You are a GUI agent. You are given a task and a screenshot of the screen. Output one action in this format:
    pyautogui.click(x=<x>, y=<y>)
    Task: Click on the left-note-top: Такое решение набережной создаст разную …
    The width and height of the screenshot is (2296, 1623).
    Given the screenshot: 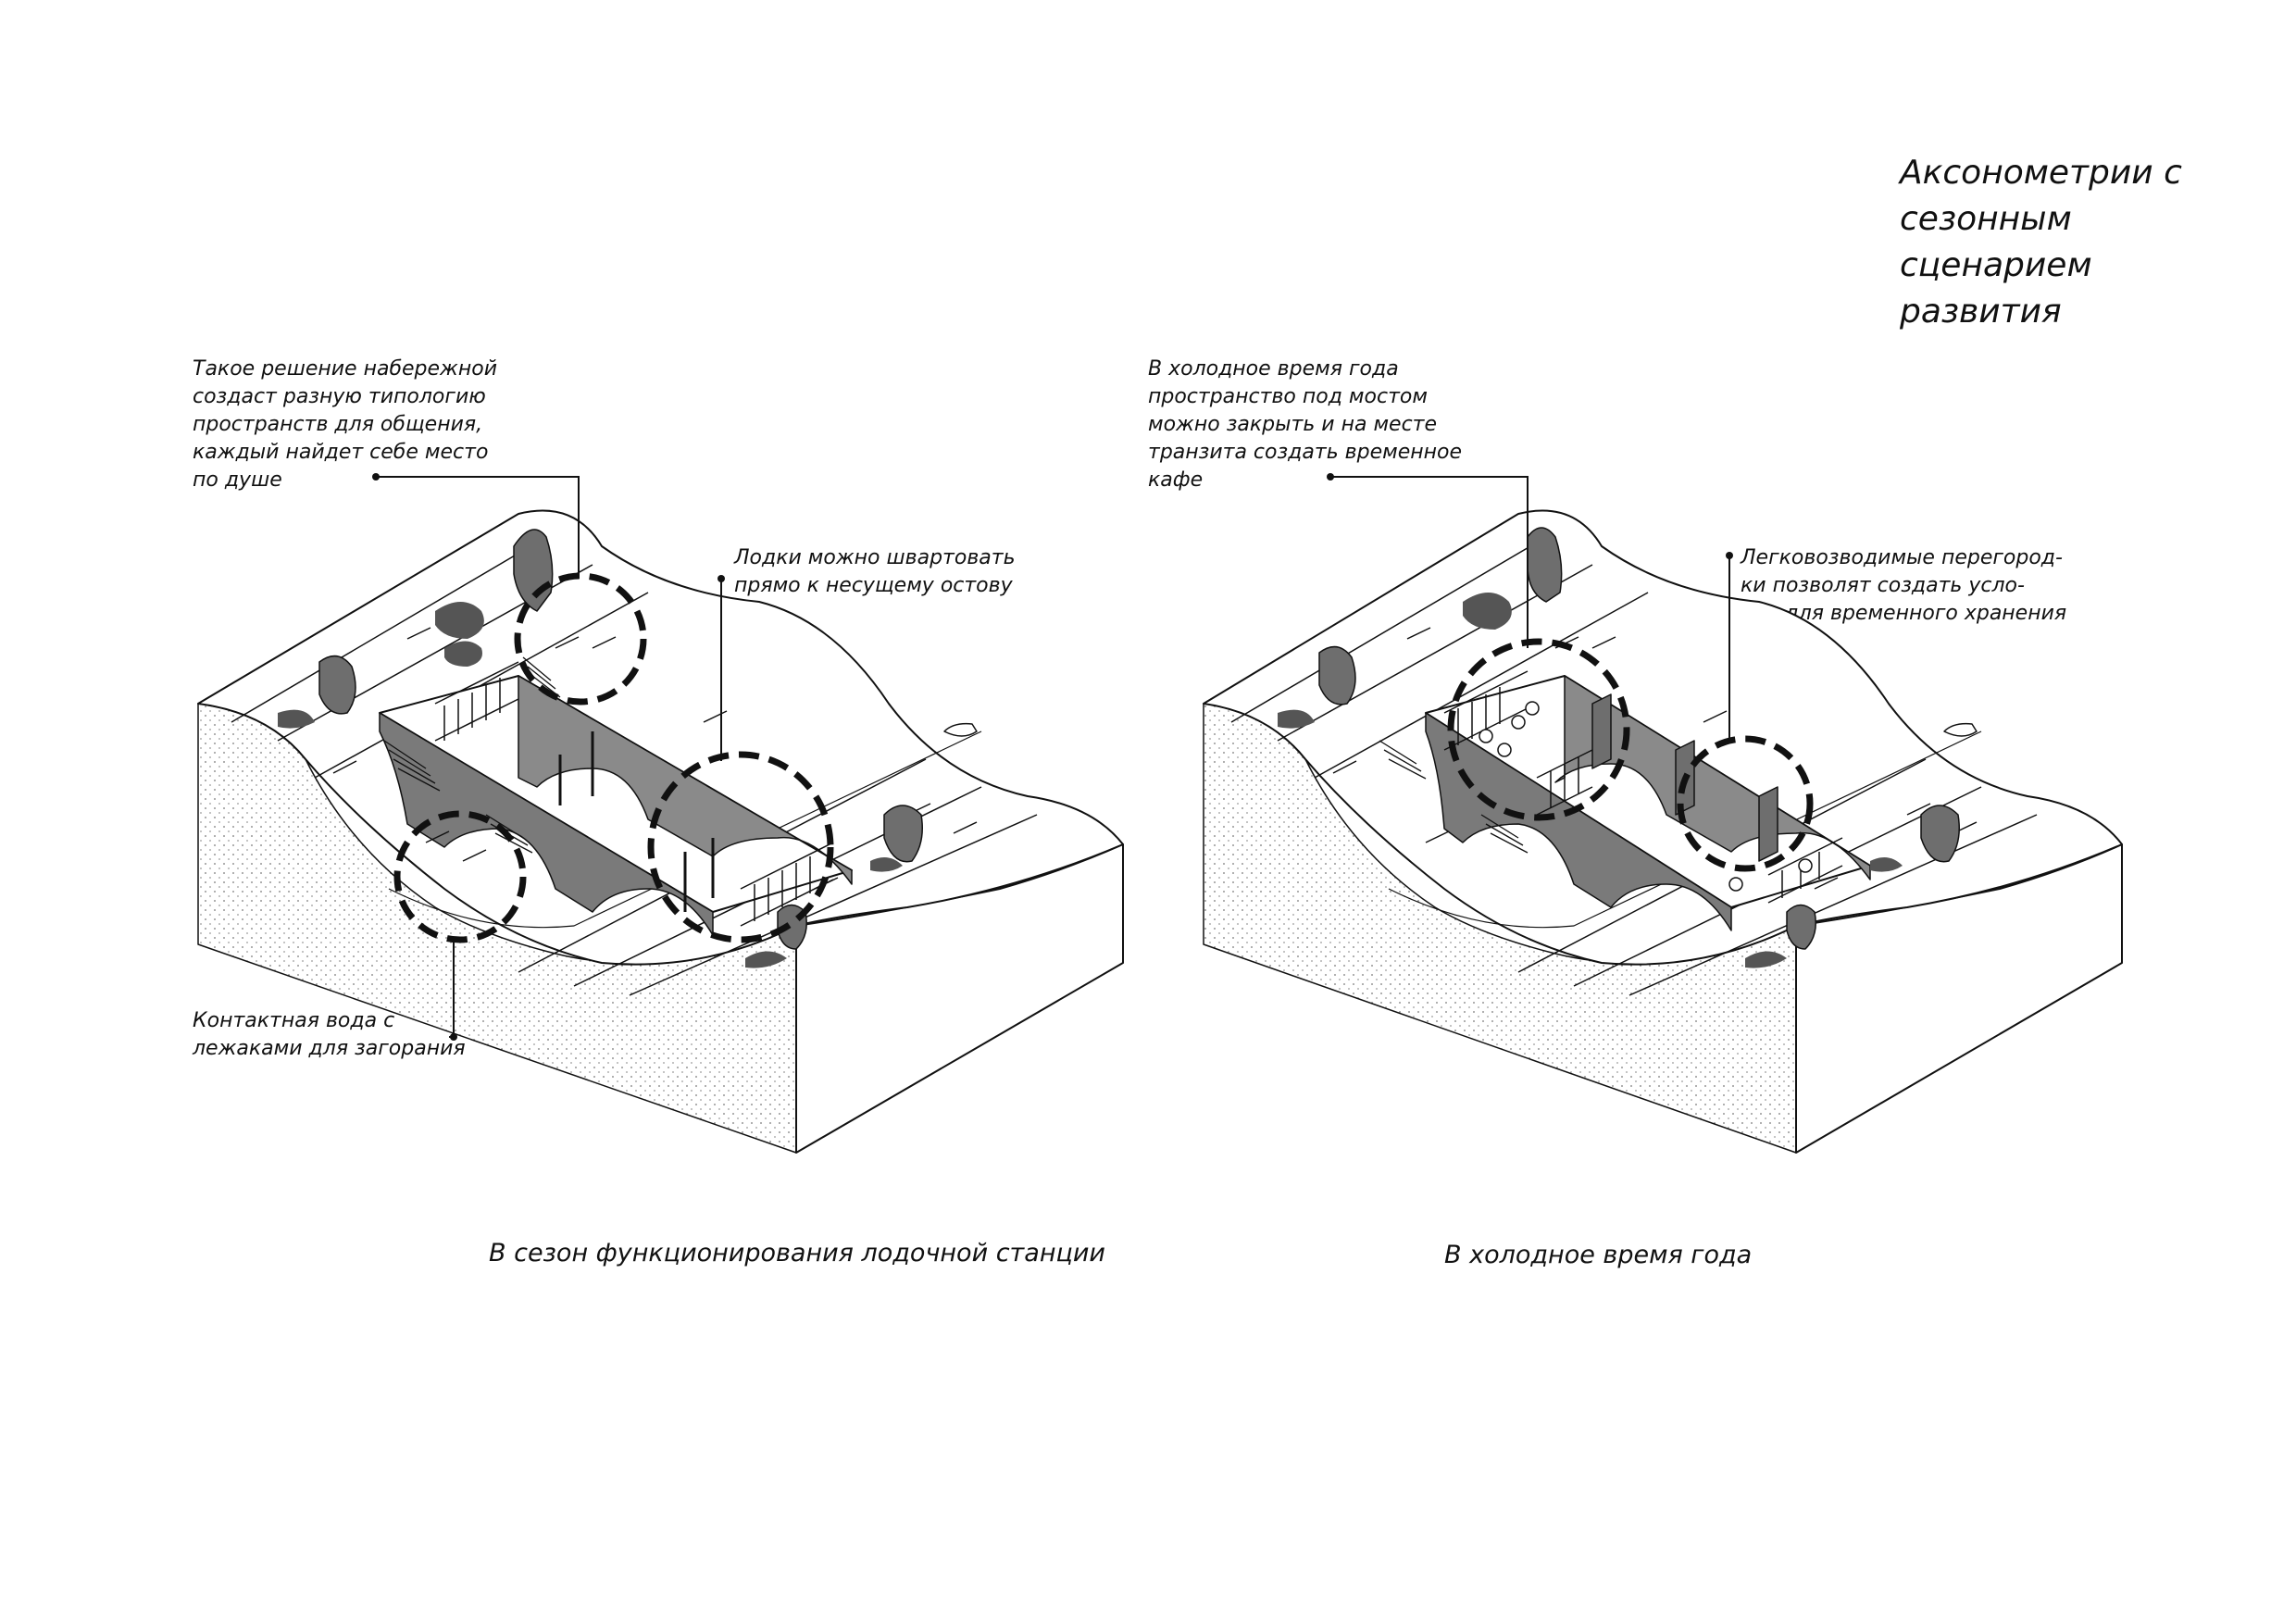 What is the action you would take?
    pyautogui.click(x=345, y=425)
    